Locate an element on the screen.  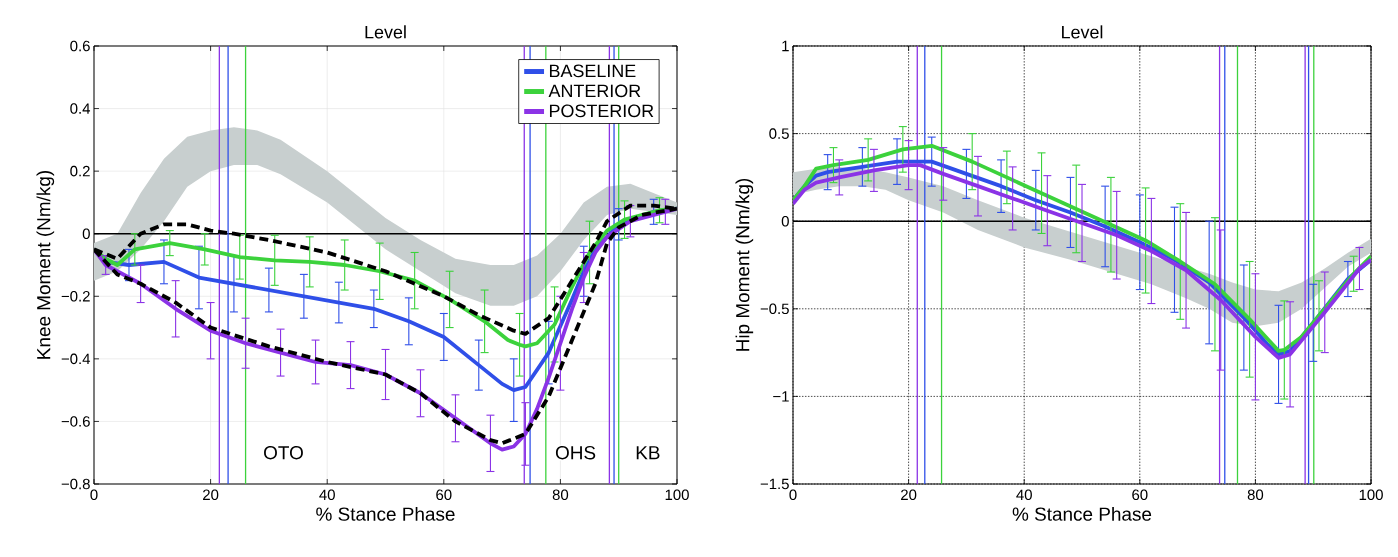
annotation: OHS is located at coordinates (575, 453).